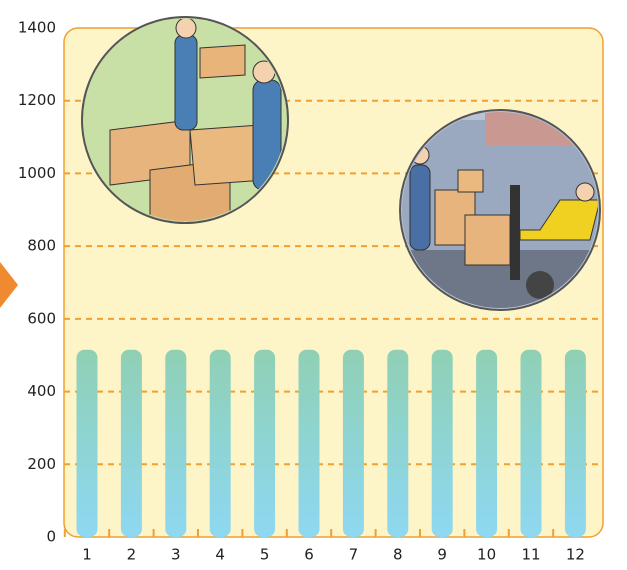 The height and width of the screenshot is (570, 627). What do you see at coordinates (185, 120) in the screenshot?
I see `illustration-workers` at bounding box center [185, 120].